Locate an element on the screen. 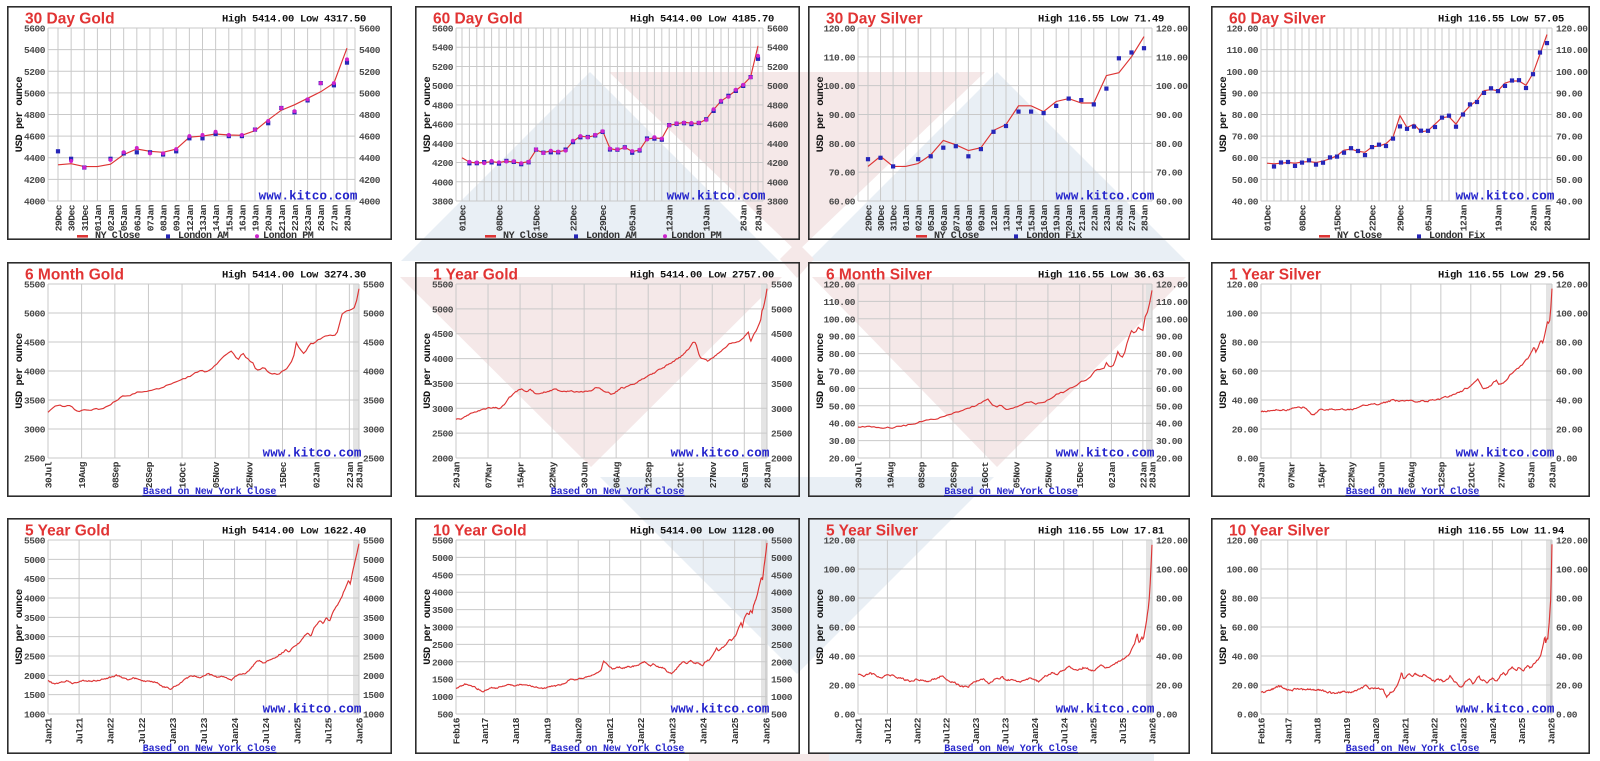 The image size is (1600, 761). svg-text: 22May is located at coordinates (553, 474).